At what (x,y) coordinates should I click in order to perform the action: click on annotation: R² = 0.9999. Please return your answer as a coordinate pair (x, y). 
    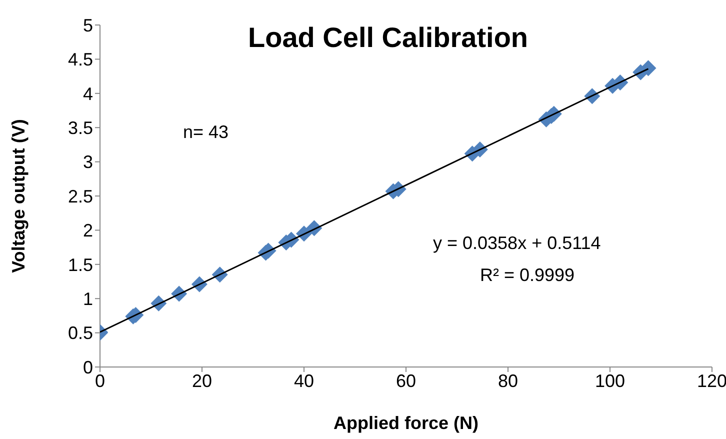
    Looking at the image, I should click on (527, 275).